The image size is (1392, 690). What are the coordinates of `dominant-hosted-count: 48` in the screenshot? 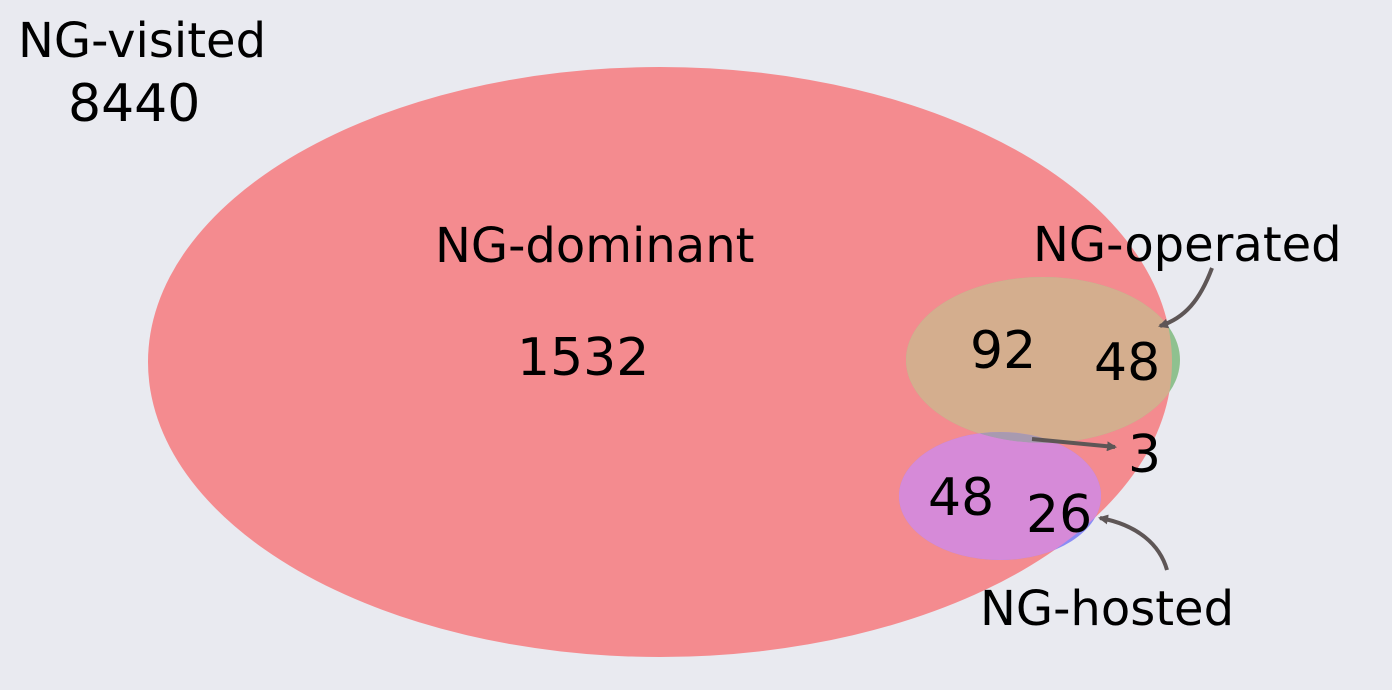 It's located at (961, 498).